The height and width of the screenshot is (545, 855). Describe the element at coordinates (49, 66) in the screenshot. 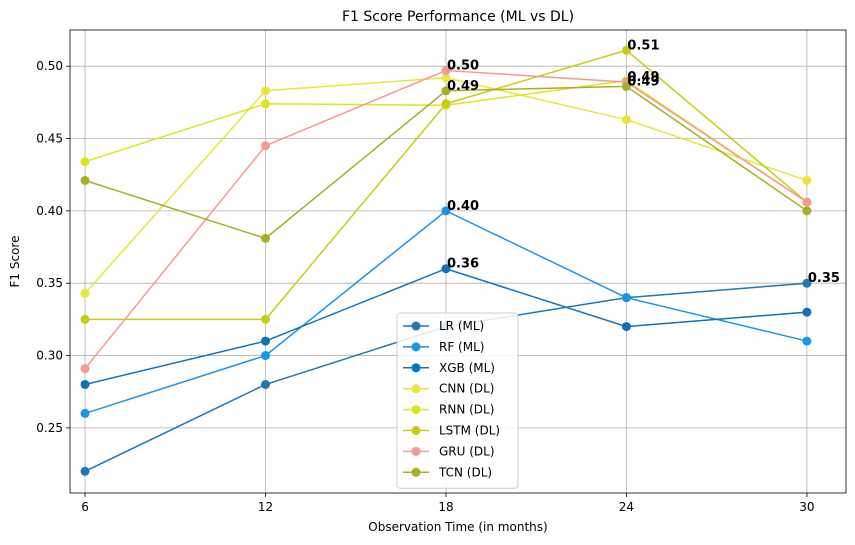

I see `y-tick-label: 0.50` at that location.